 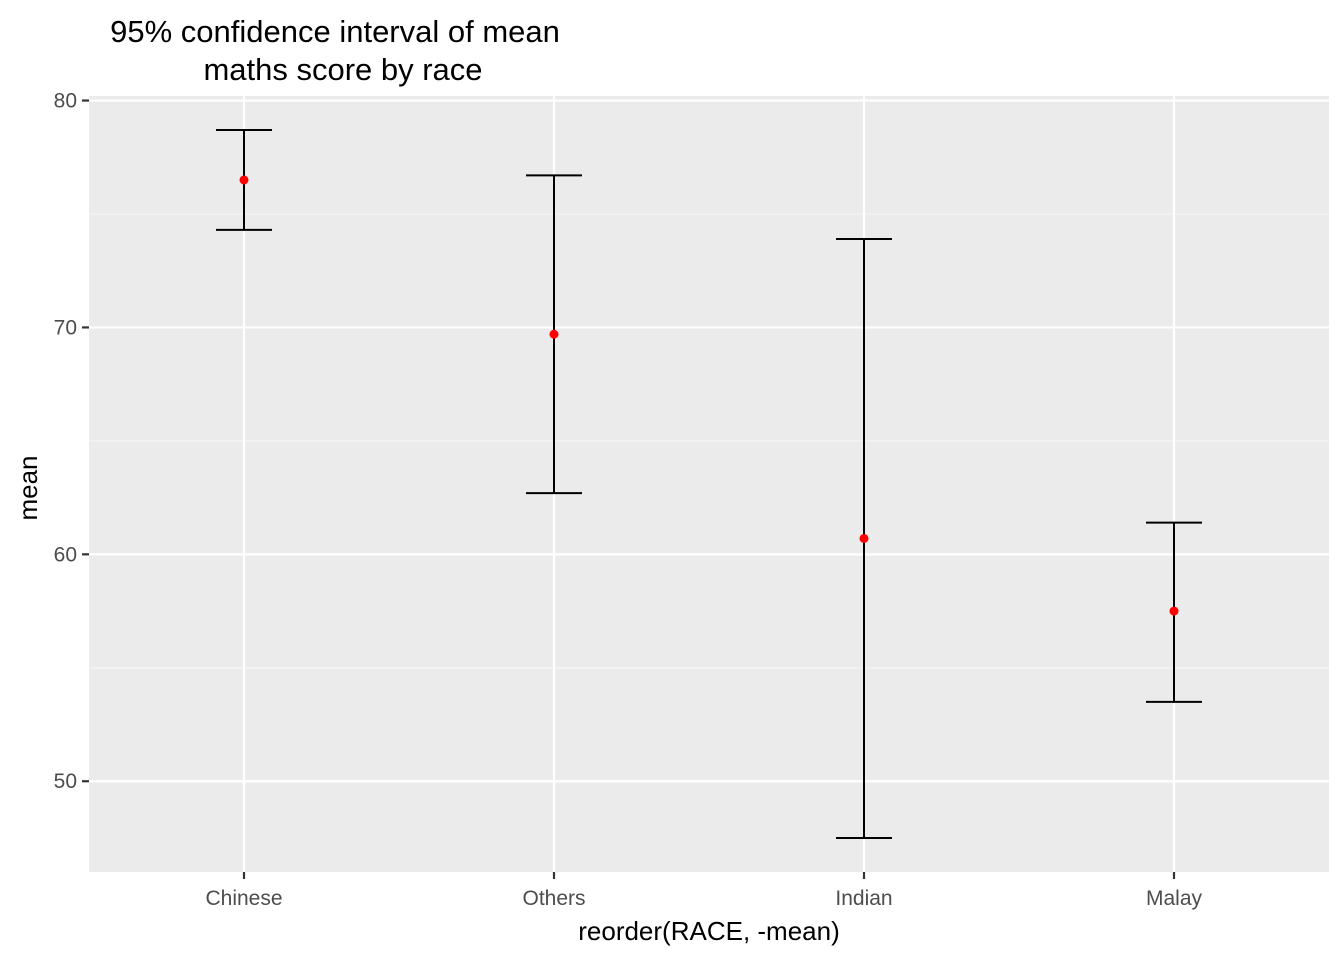 What do you see at coordinates (65, 781) in the screenshot?
I see `y-tick-label-50: 50` at bounding box center [65, 781].